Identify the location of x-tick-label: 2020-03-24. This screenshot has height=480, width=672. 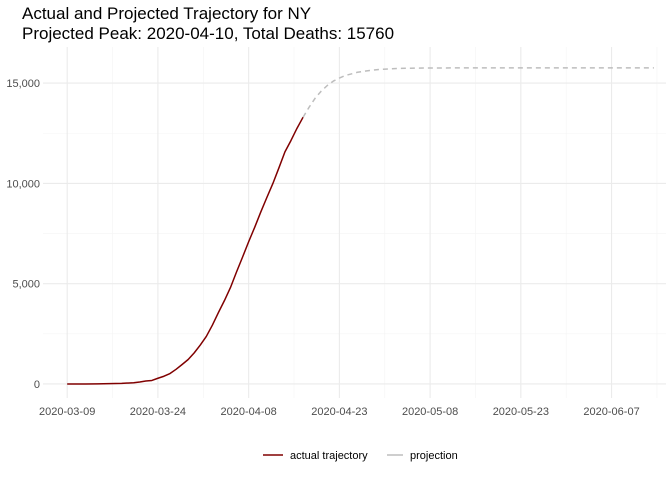
(158, 412).